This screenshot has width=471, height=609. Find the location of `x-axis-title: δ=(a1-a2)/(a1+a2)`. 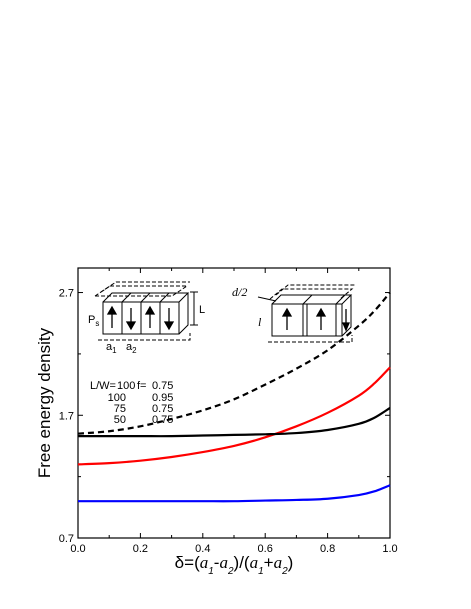

x-axis-title: δ=(a1-a2)/(a1+a2) is located at coordinates (234, 565).